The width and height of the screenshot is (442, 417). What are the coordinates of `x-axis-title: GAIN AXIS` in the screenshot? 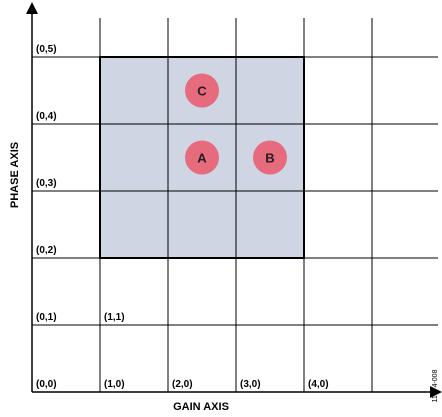 It's located at (201, 407).